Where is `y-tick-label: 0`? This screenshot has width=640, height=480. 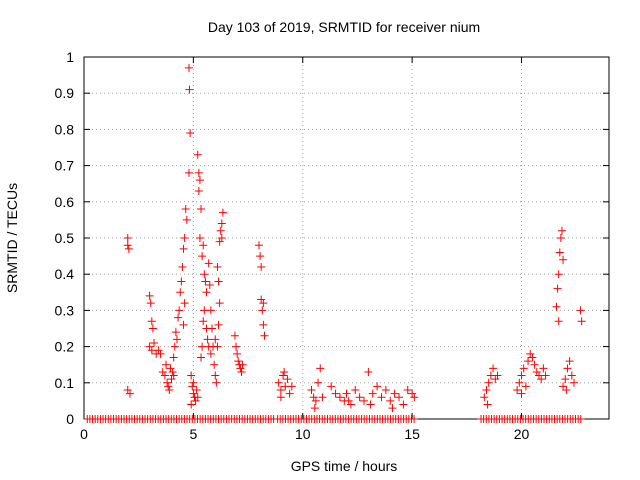 y-tick-label: 0 is located at coordinates (70, 419).